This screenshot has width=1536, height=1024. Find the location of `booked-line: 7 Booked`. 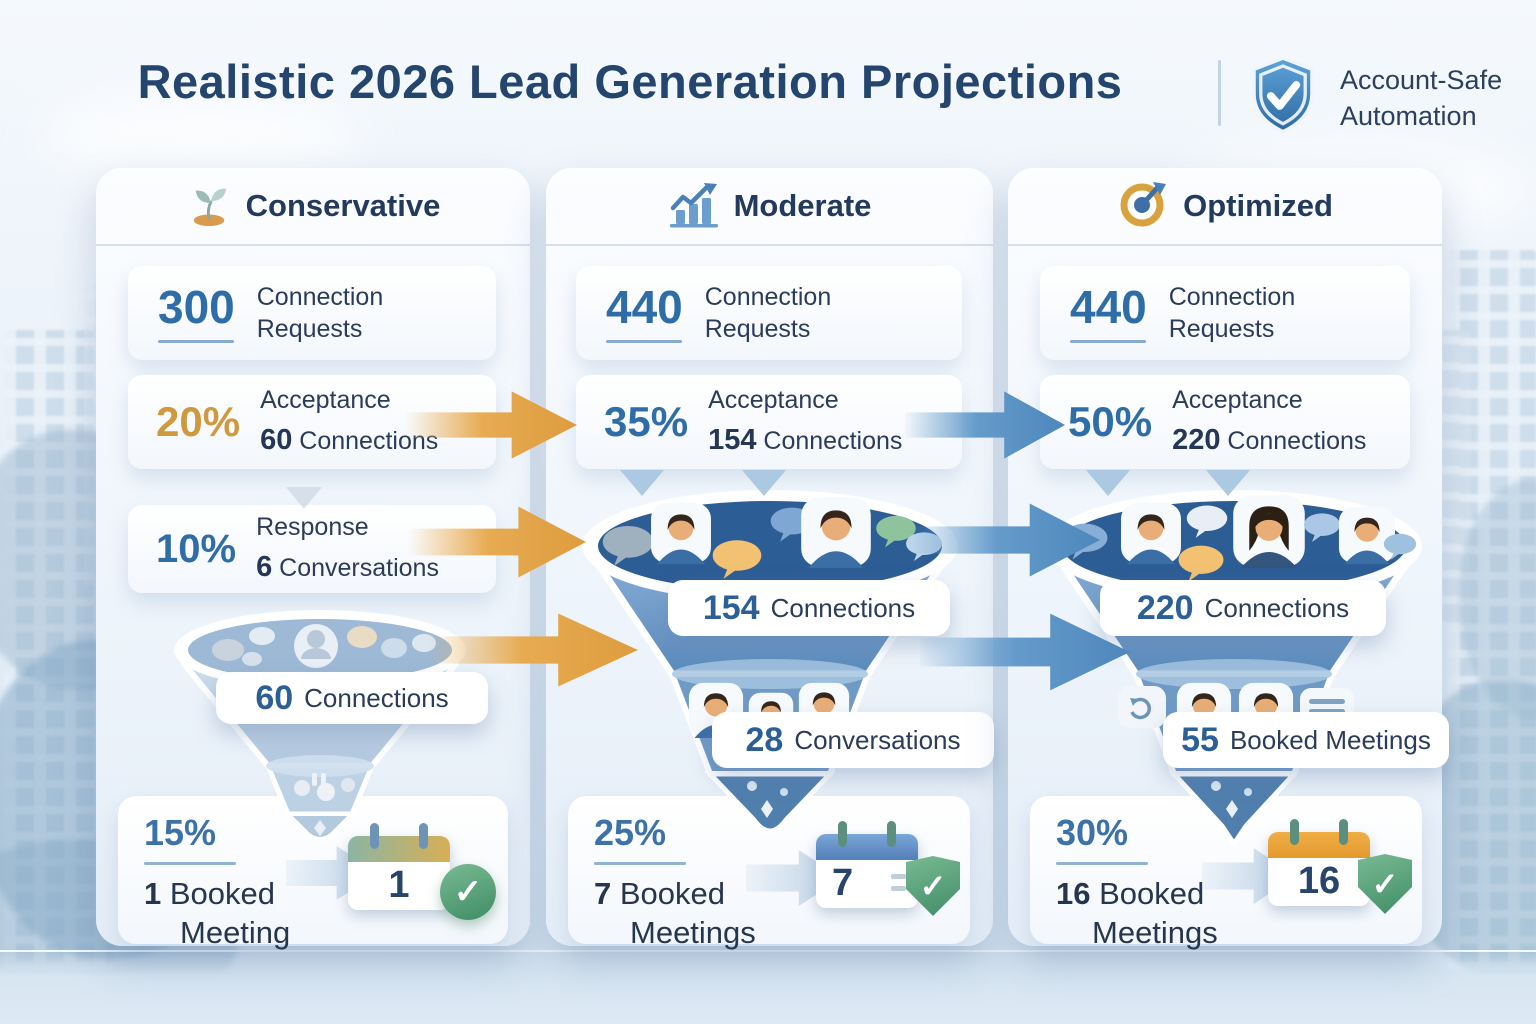

booked-line: 7 Booked is located at coordinates (660, 893).